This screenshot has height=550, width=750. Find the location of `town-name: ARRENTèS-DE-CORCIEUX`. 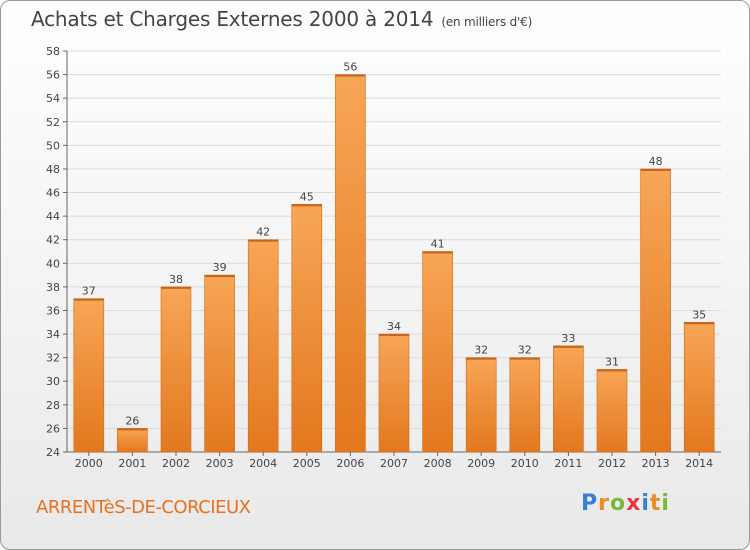

town-name: ARRENTèS-DE-CORCIEUX is located at coordinates (143, 507).